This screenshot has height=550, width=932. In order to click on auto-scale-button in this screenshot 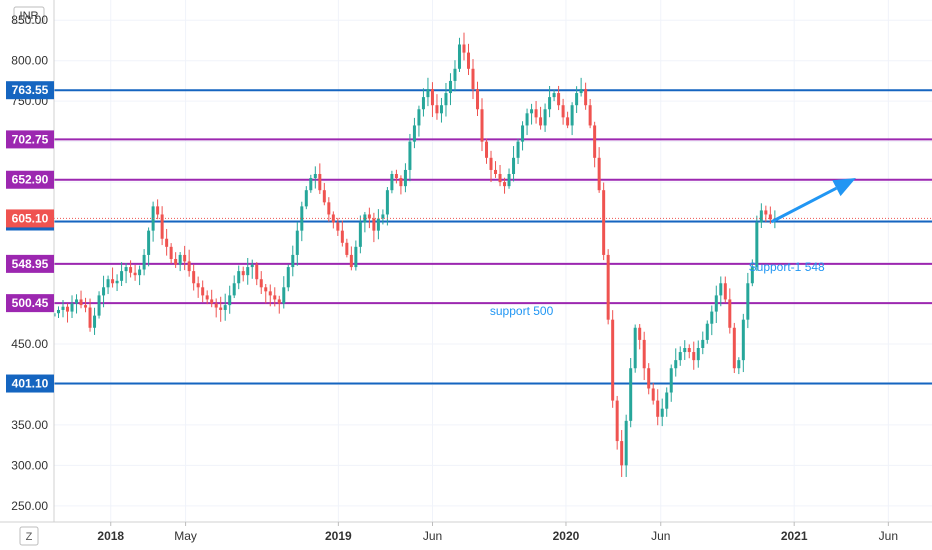, I will do `click(29, 536)`.